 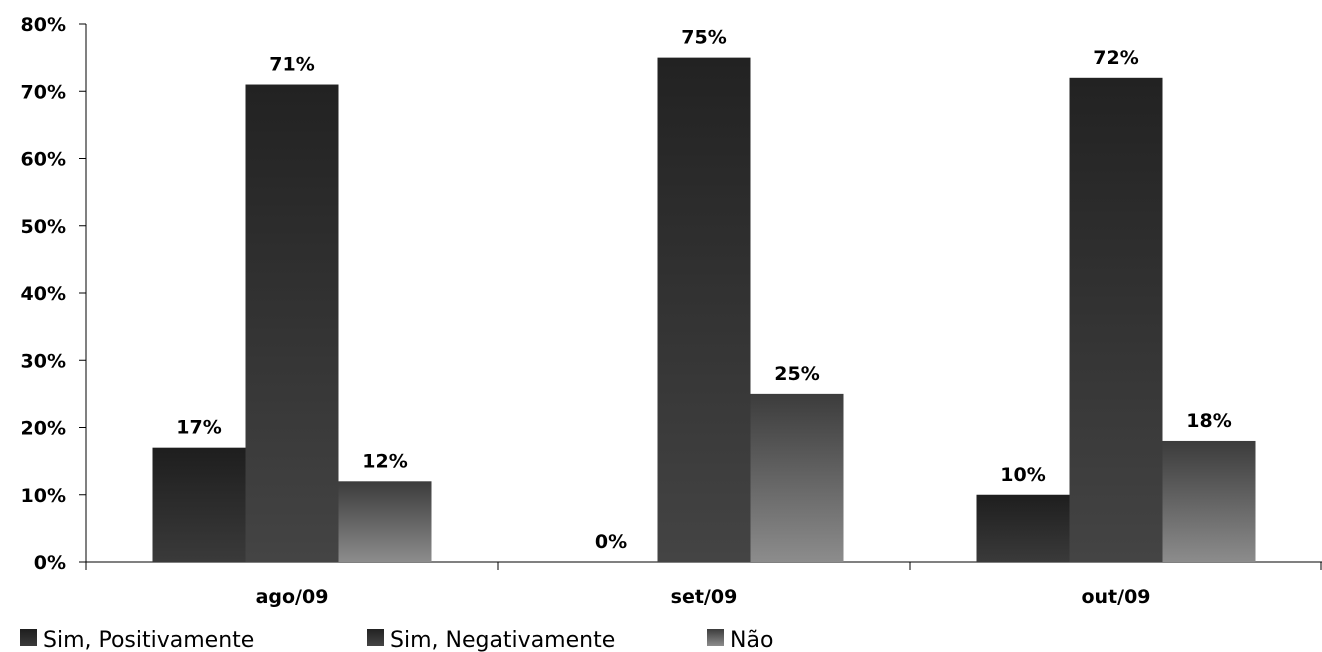 What do you see at coordinates (43, 496) in the screenshot?
I see `y-tick-label: 10%` at bounding box center [43, 496].